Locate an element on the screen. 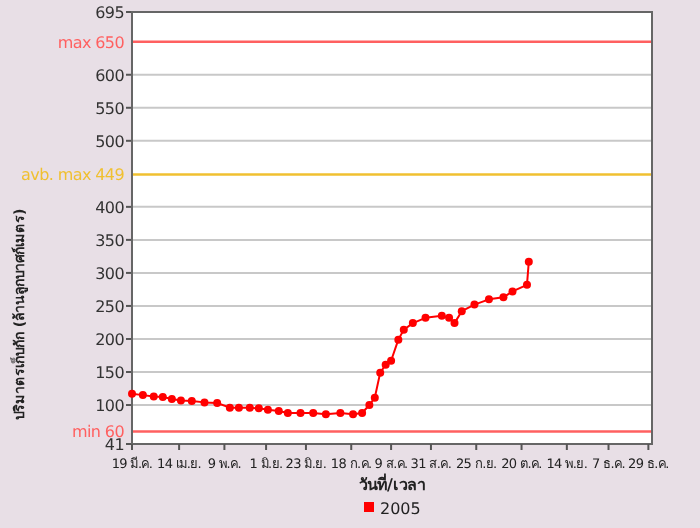  y-tick-label: 150 is located at coordinates (110, 373).